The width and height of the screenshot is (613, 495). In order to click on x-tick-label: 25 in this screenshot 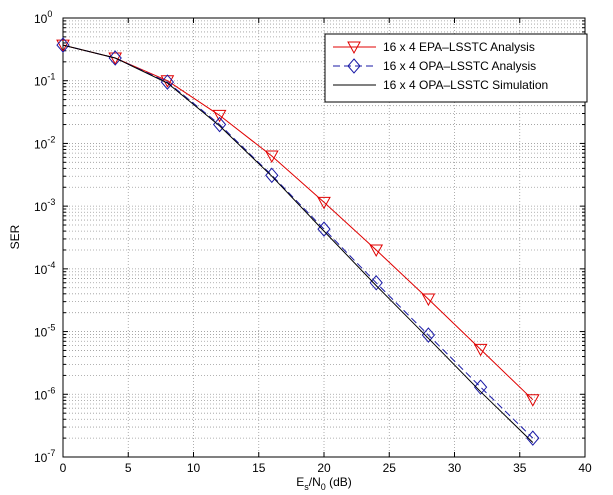, I will do `click(390, 468)`.